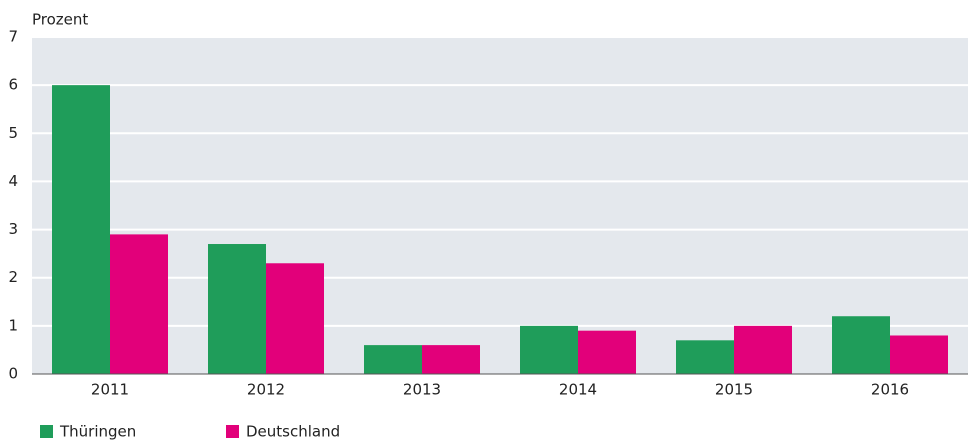  What do you see at coordinates (13, 374) in the screenshot?
I see `y-tick-label: 0` at bounding box center [13, 374].